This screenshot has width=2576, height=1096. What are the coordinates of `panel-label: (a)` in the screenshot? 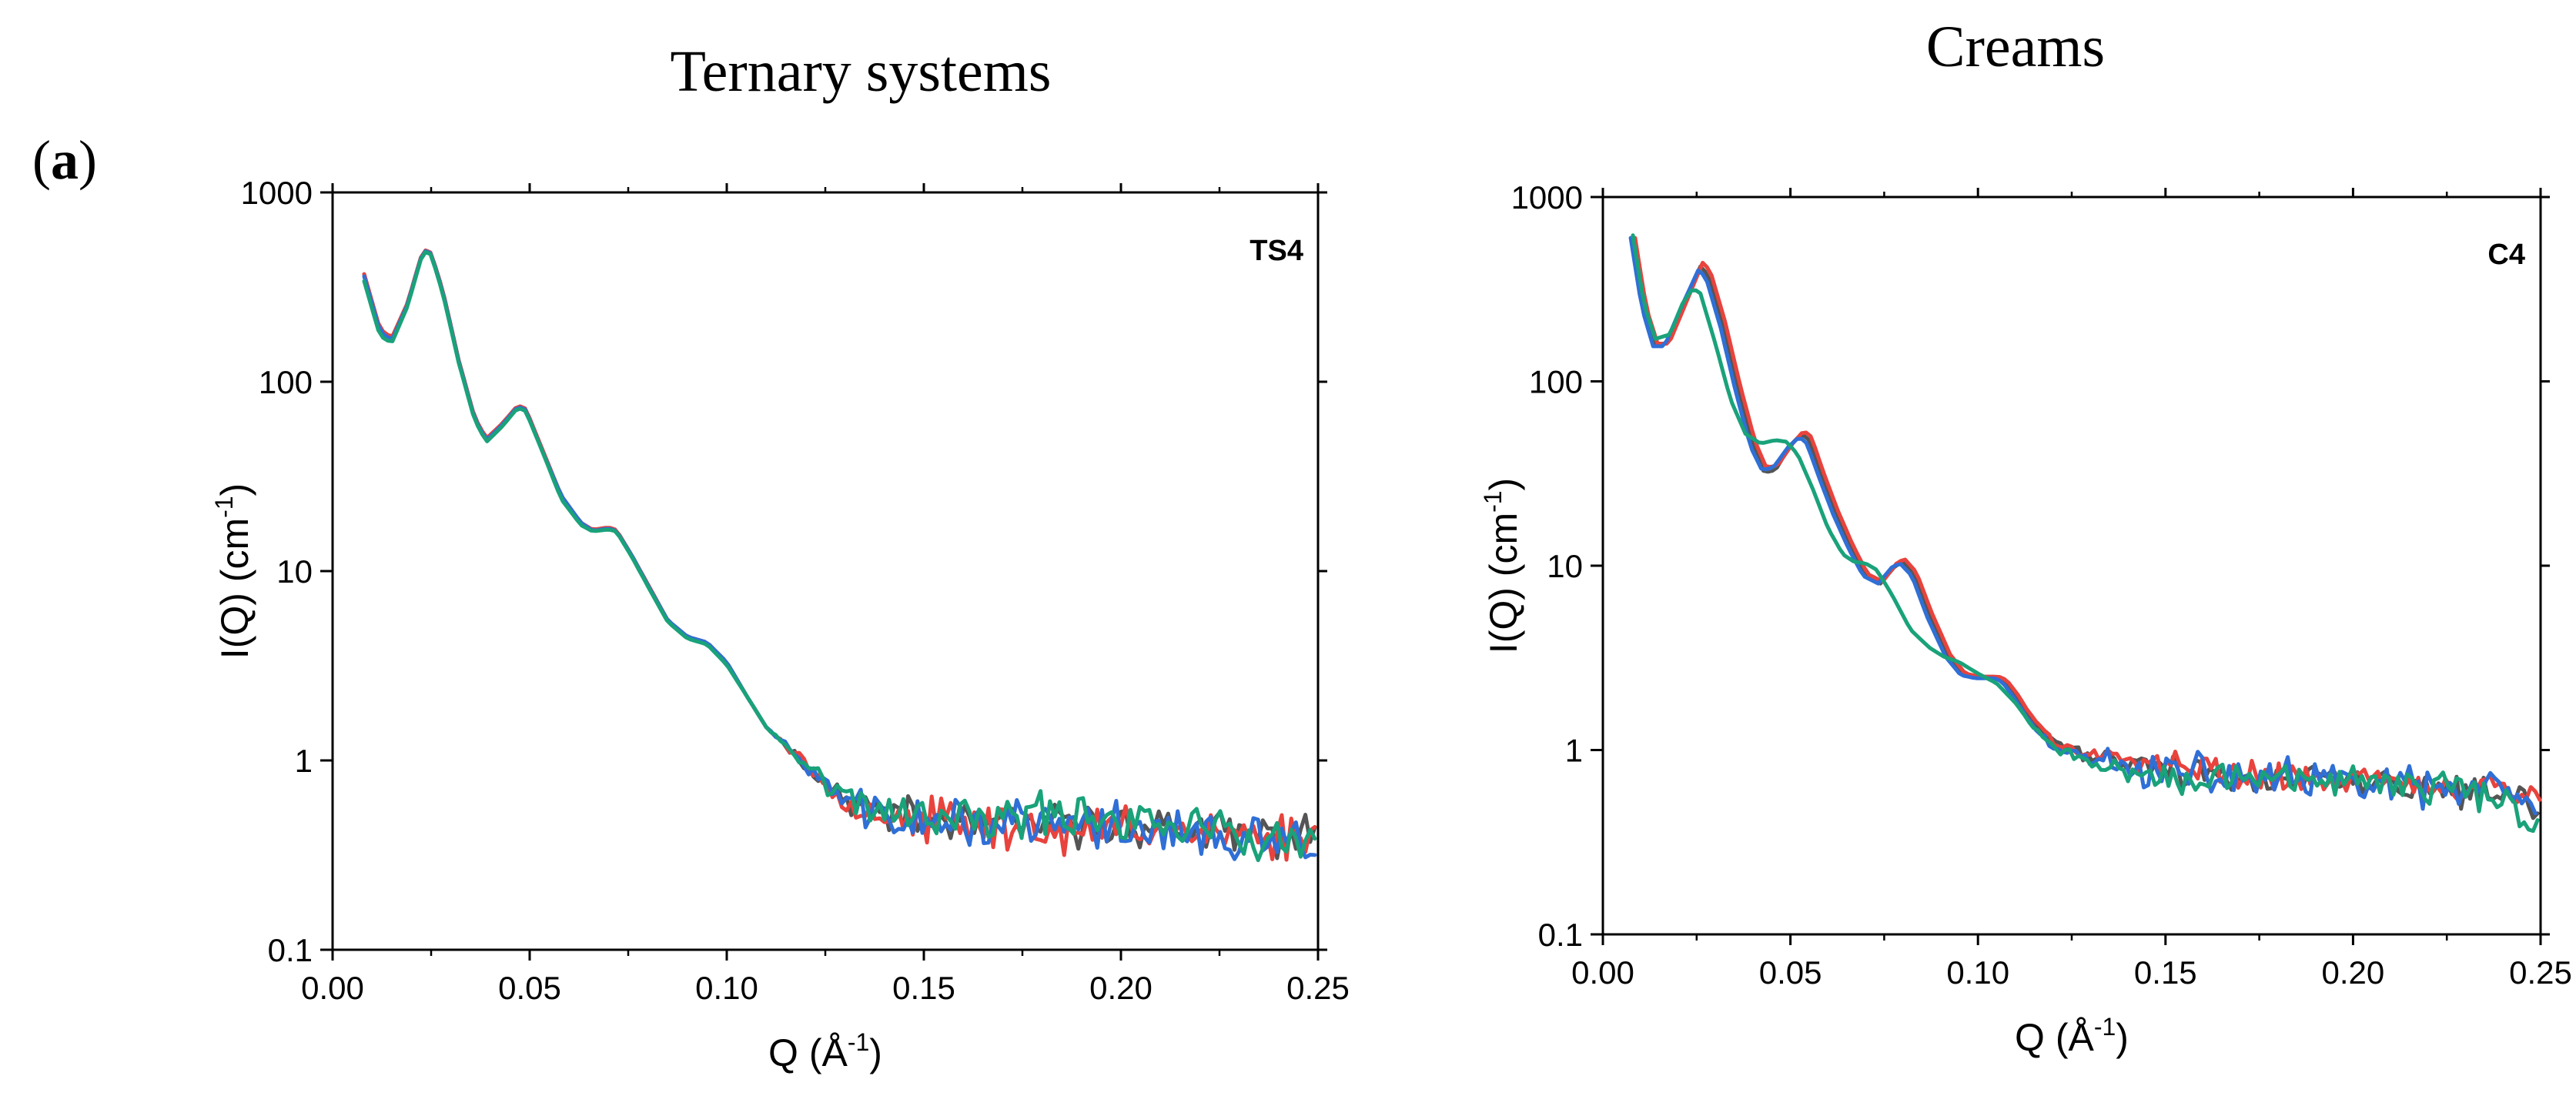 It's located at (64, 160).